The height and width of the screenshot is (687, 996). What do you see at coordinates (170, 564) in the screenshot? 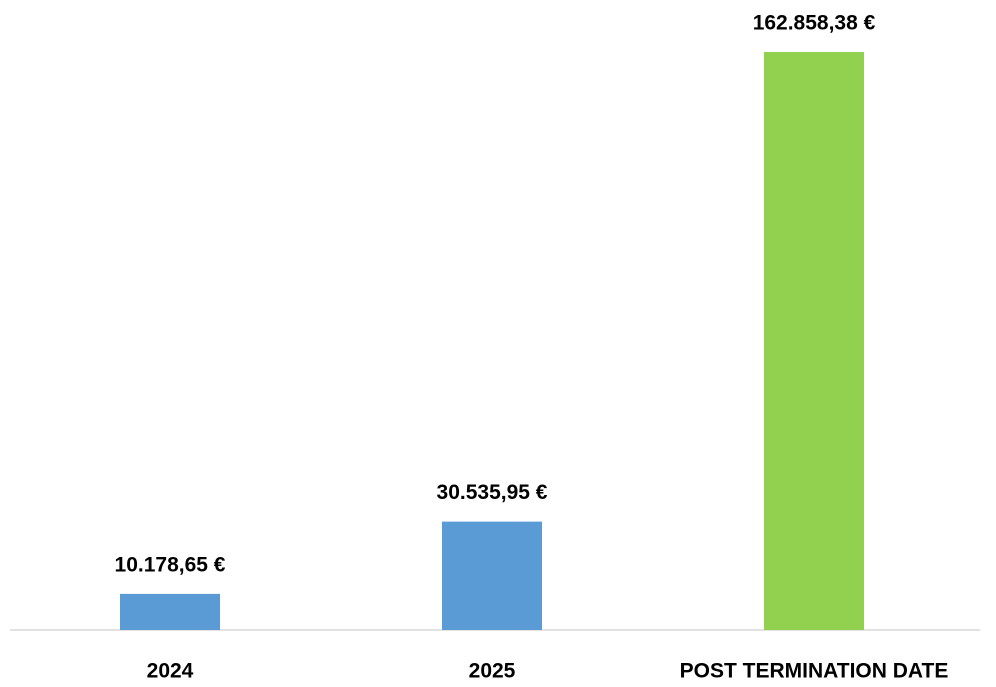
I see `value-label: 10.178,65 €` at bounding box center [170, 564].